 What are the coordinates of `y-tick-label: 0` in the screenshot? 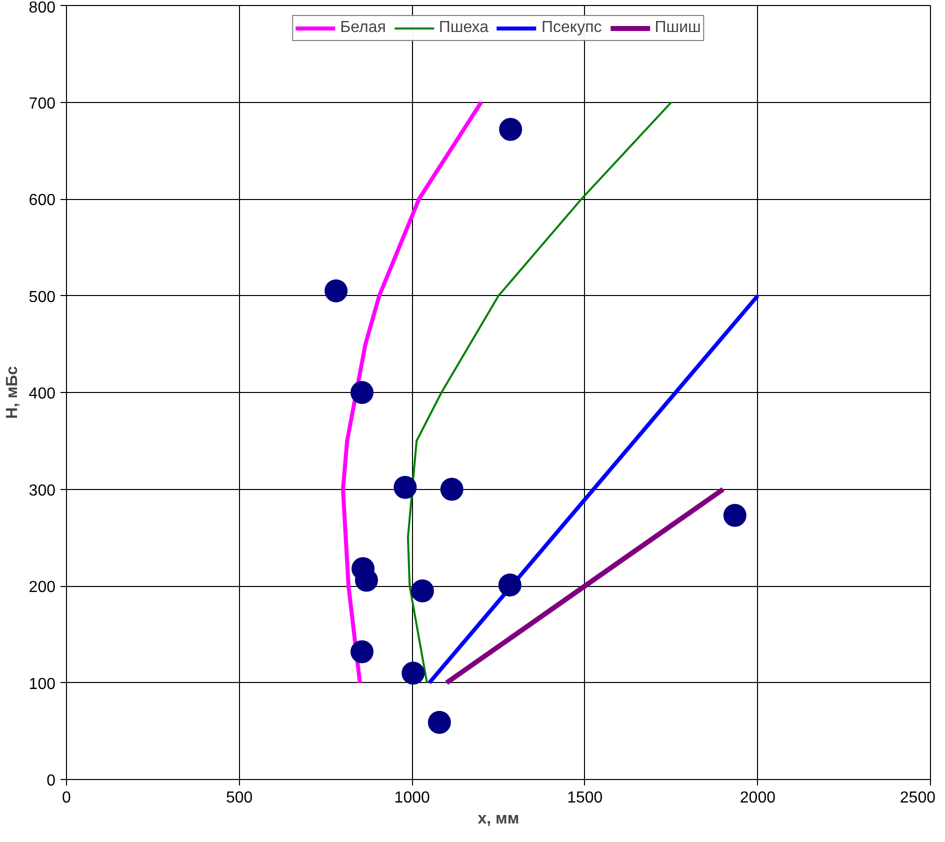 It's located at (51, 781).